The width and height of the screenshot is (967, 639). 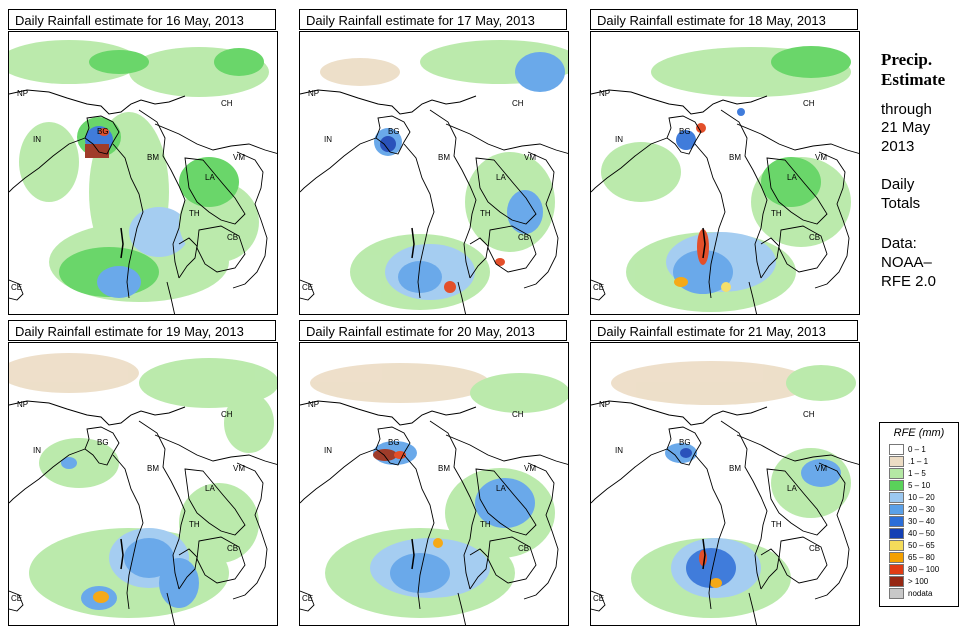 I want to click on legend-label: 65 – 80, so click(x=921, y=557).